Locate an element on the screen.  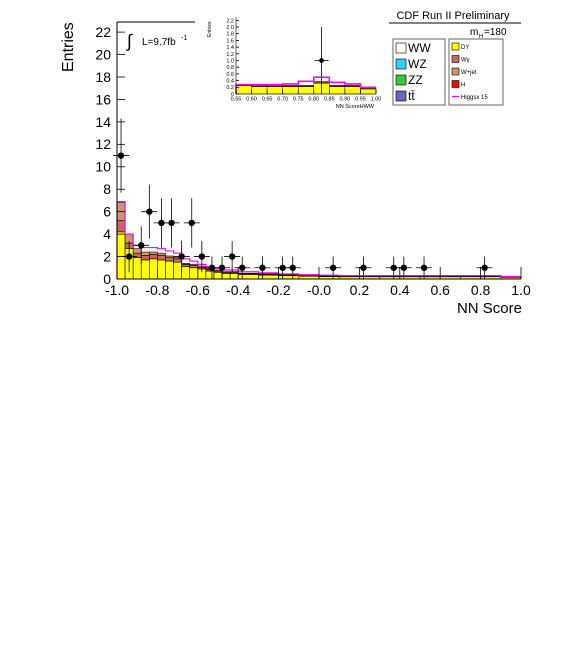
inset-ytick-label-1: 0.2 is located at coordinates (230, 88).